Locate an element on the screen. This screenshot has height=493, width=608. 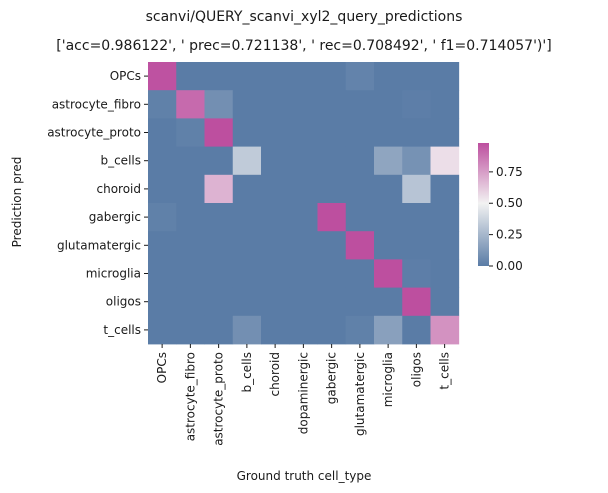
y-tick-label: choroid is located at coordinates (118, 189).